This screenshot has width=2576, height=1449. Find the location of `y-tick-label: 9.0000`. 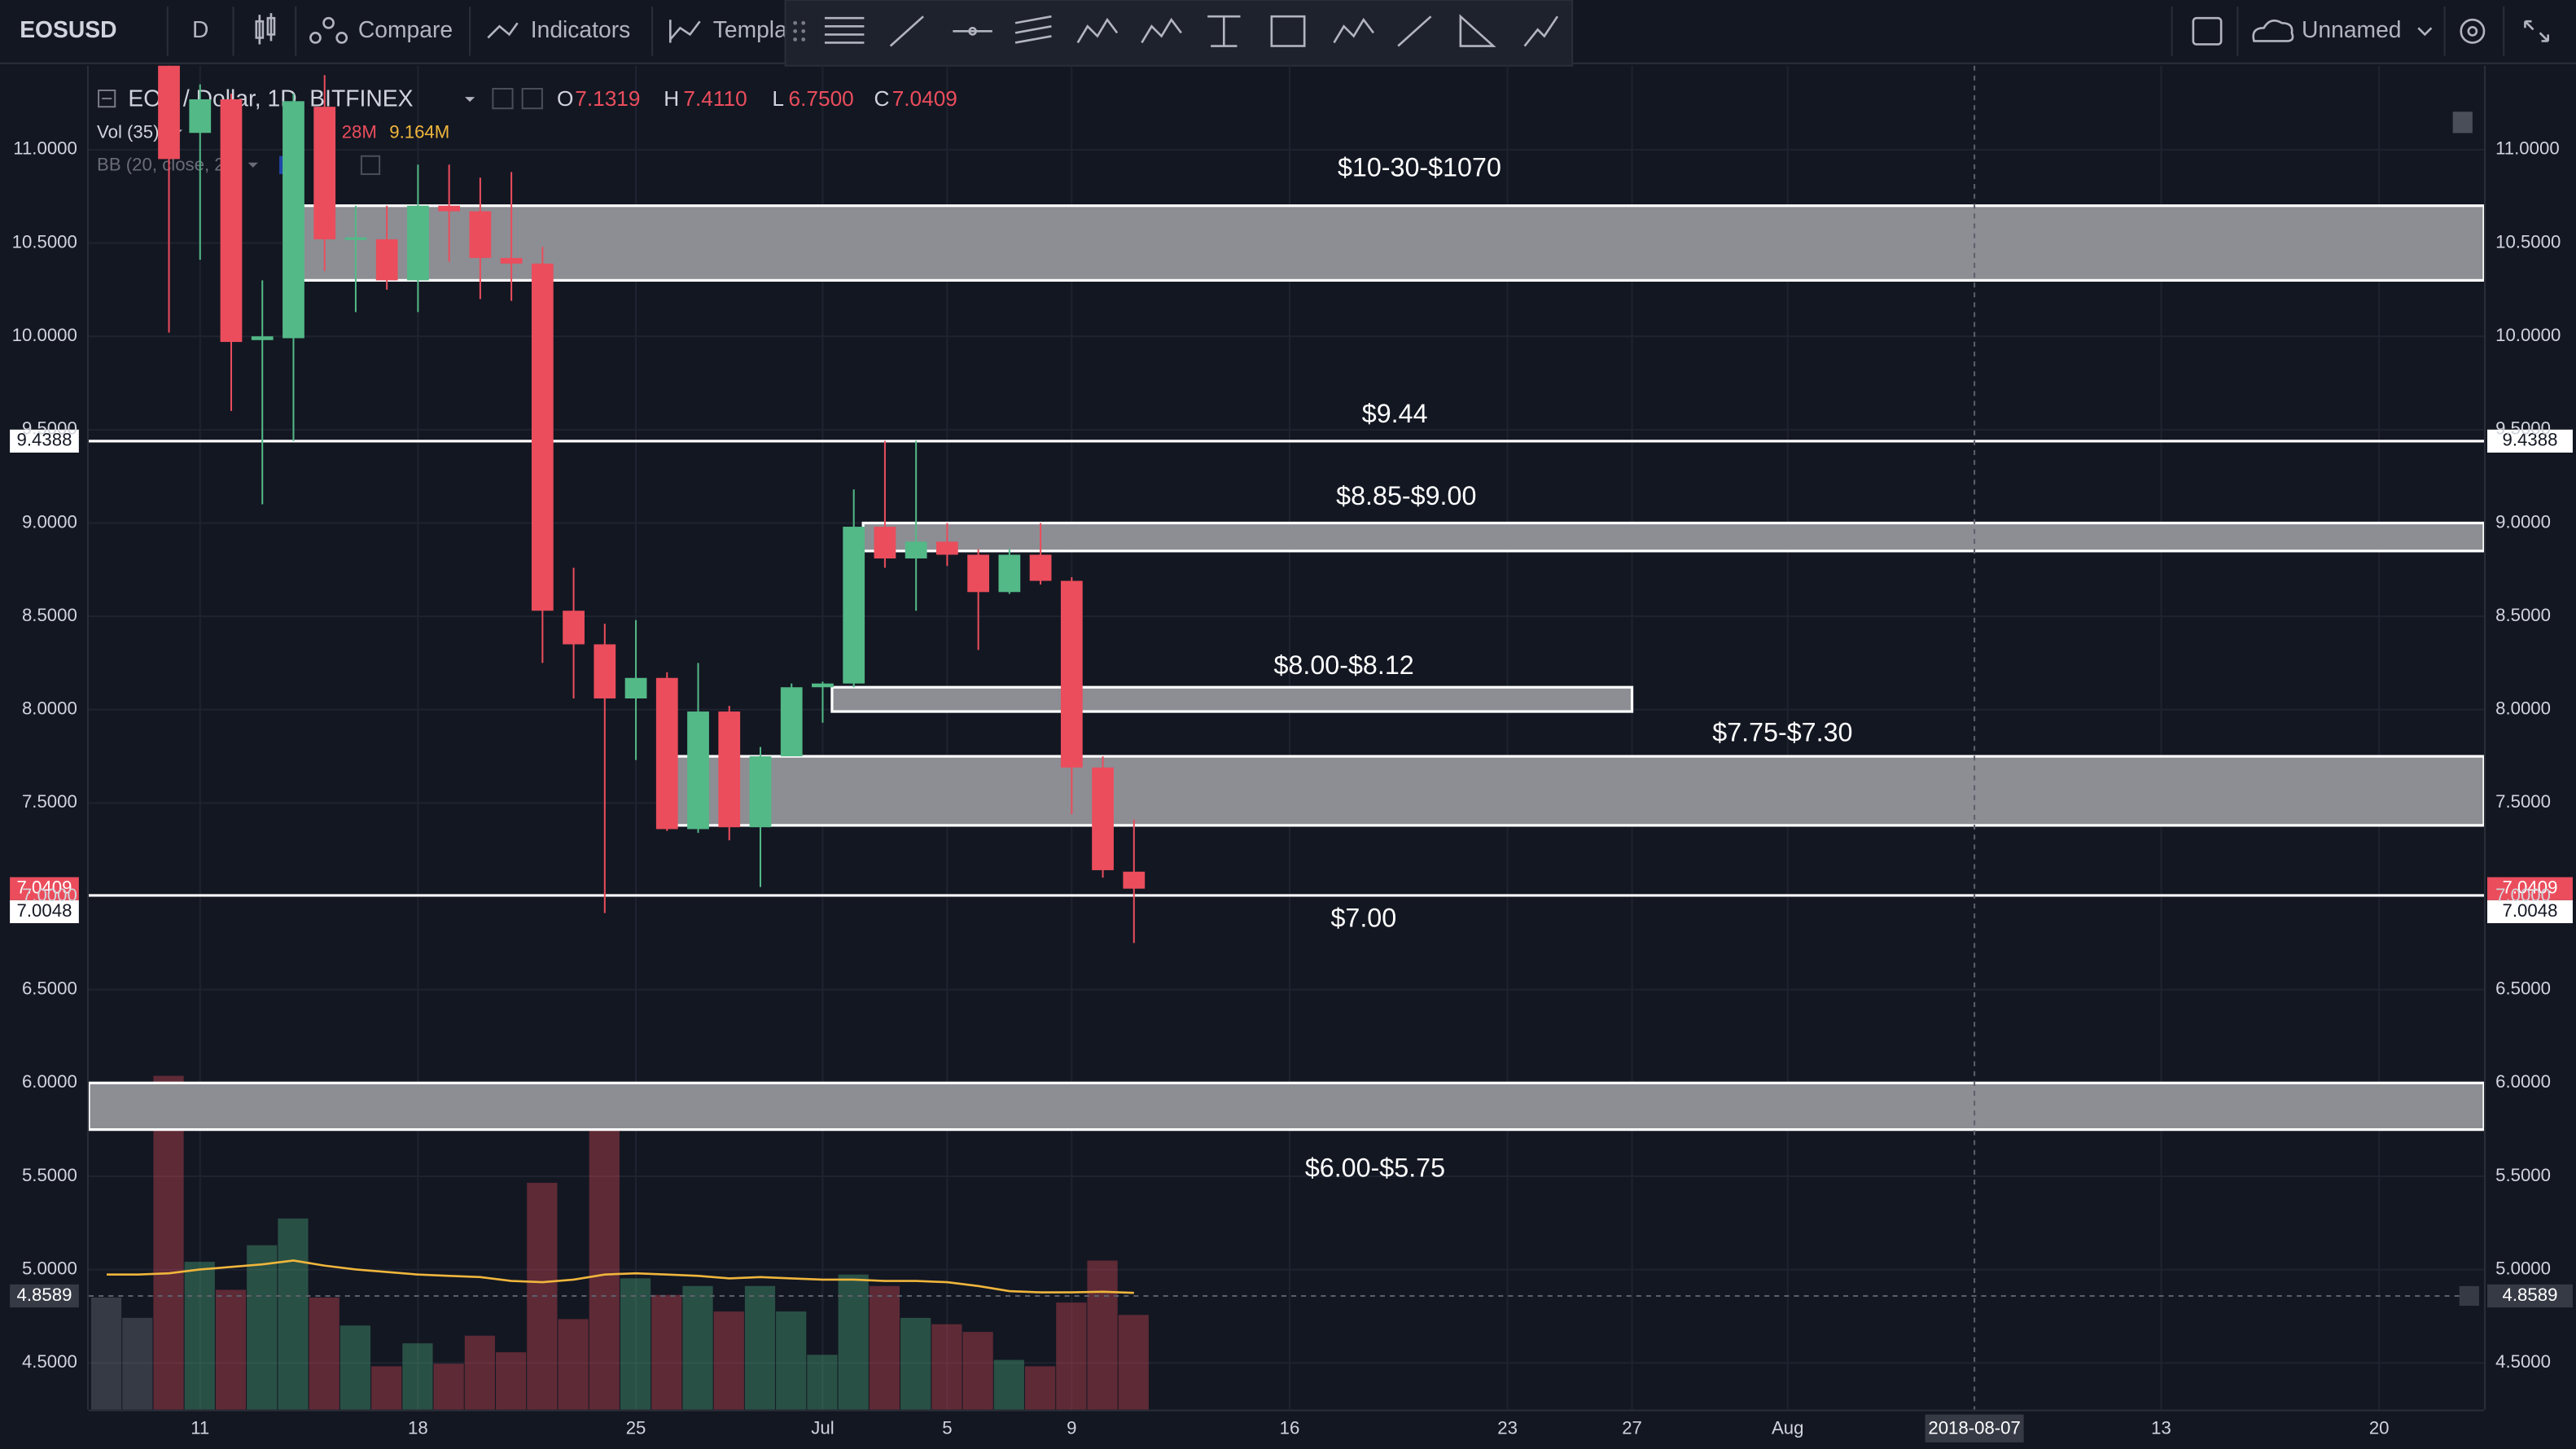

y-tick-label: 9.0000 is located at coordinates (2523, 521).